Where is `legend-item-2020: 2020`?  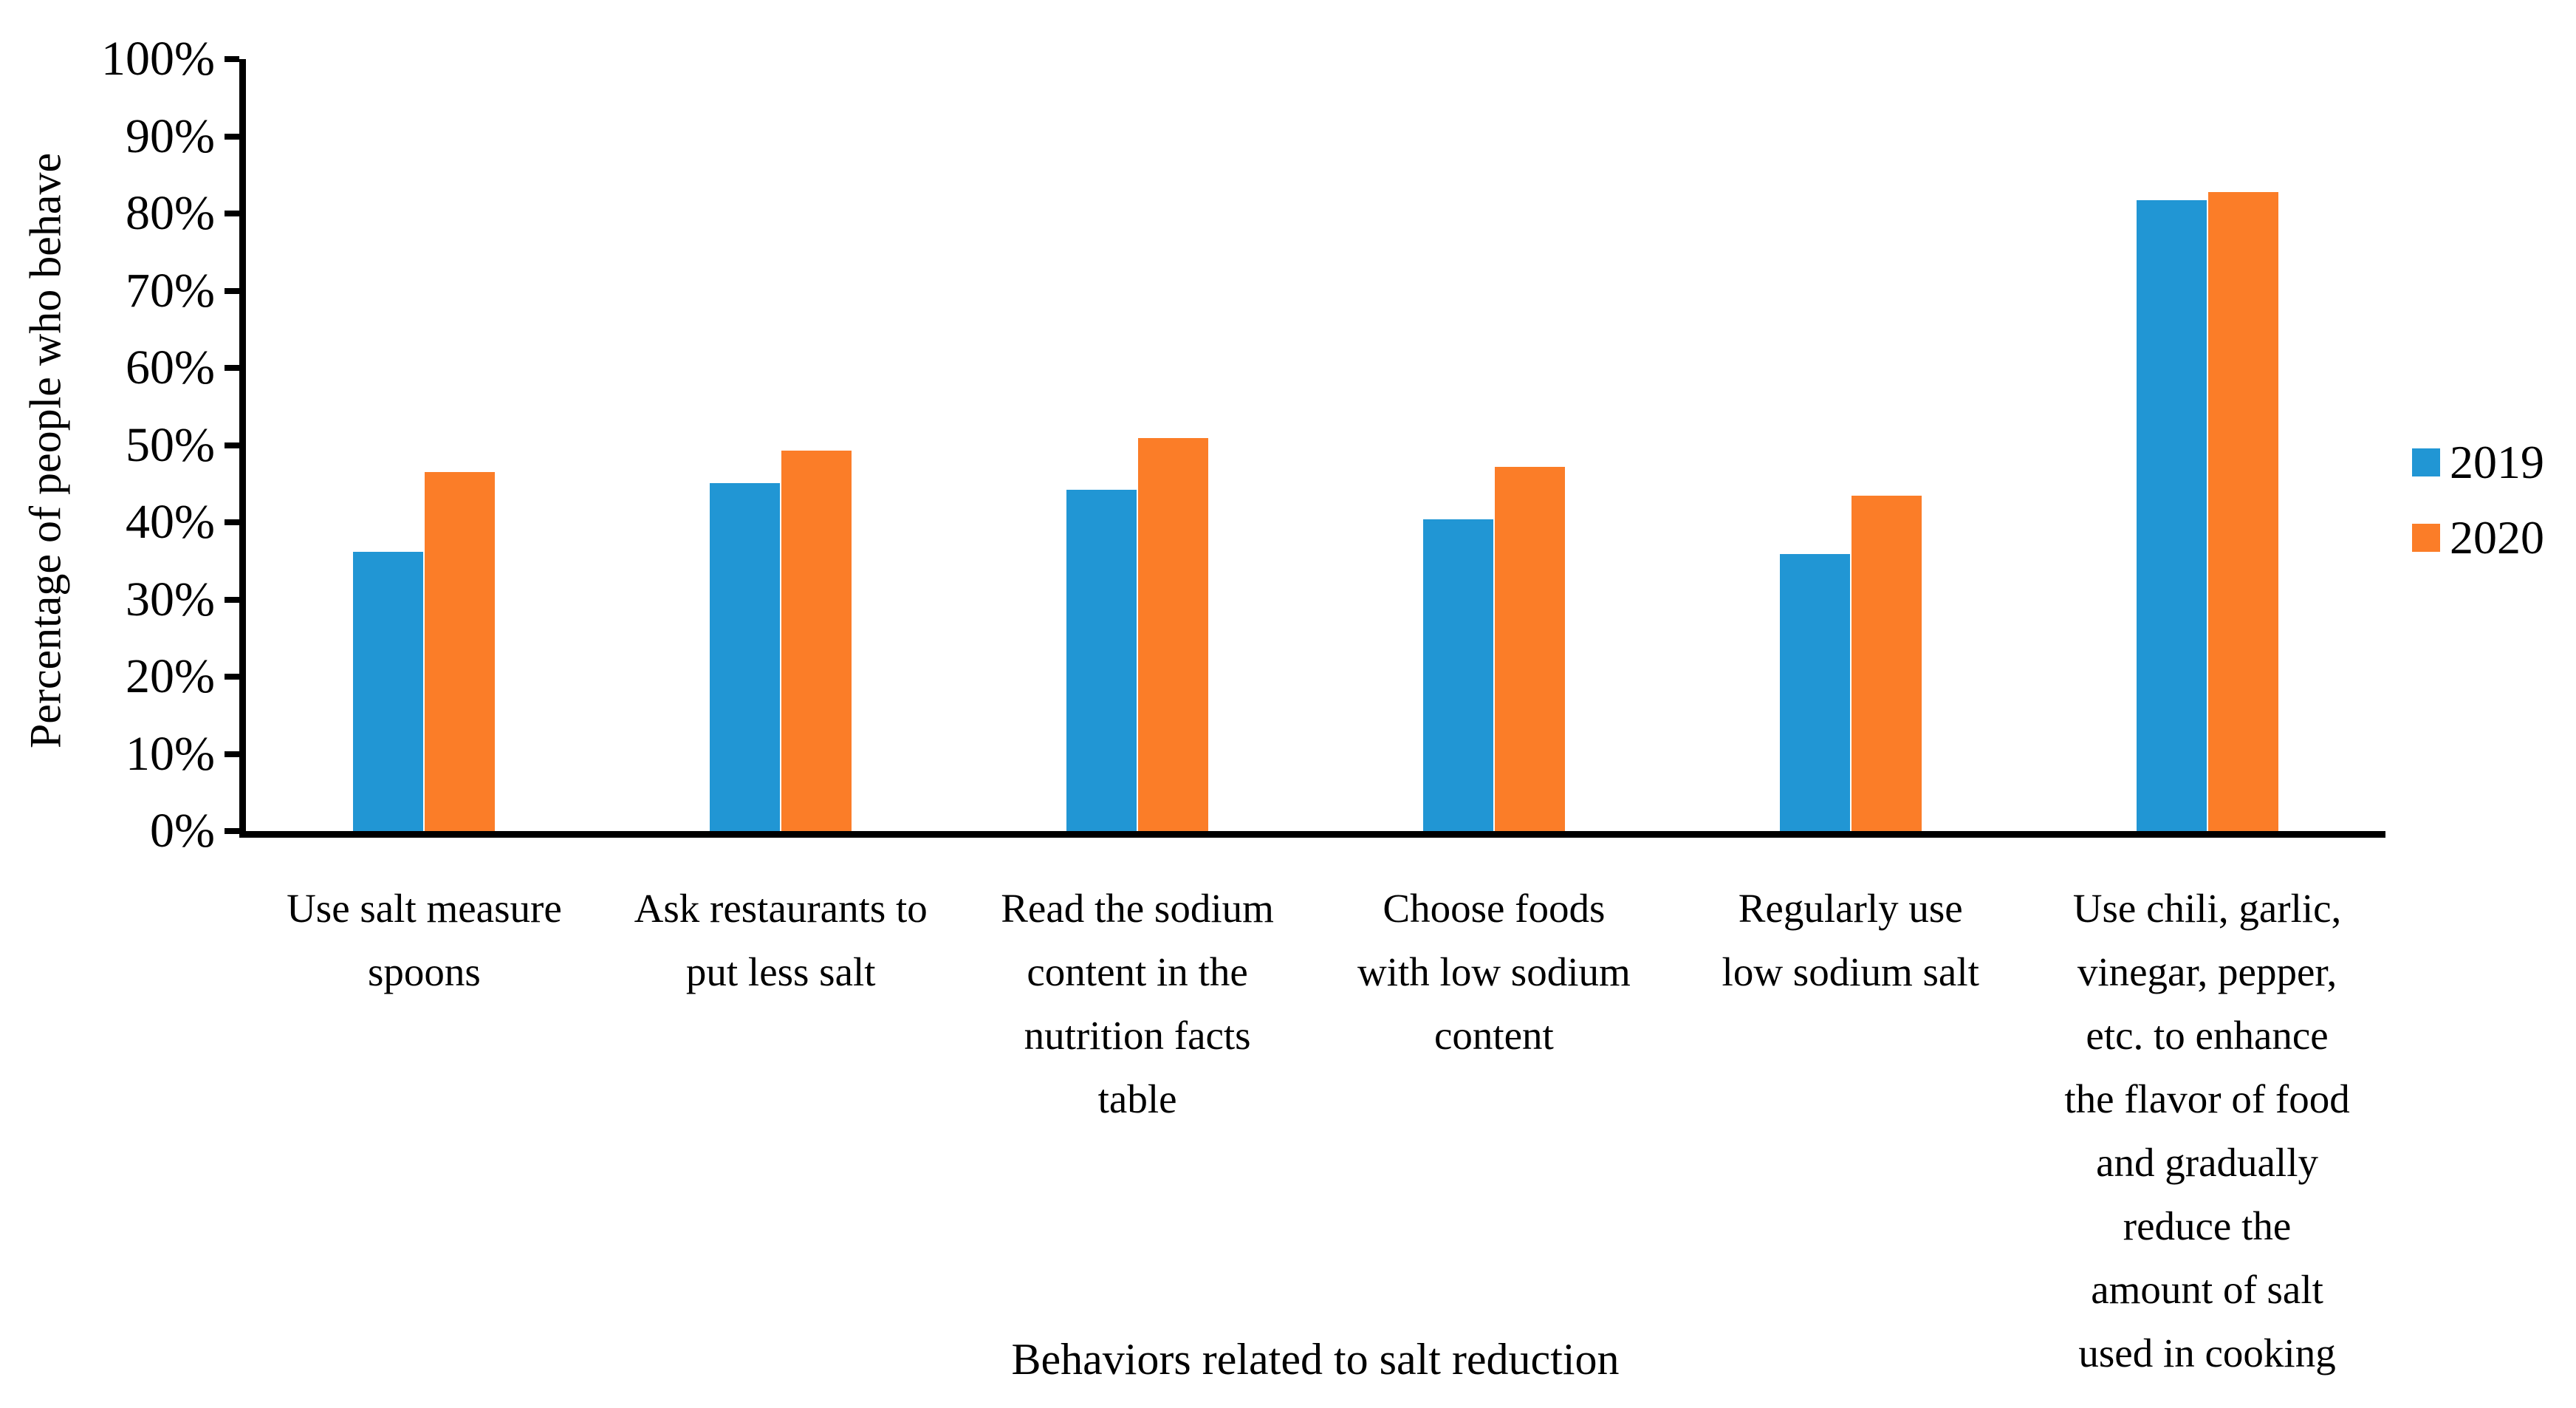
legend-item-2020: 2020 is located at coordinates (2478, 537).